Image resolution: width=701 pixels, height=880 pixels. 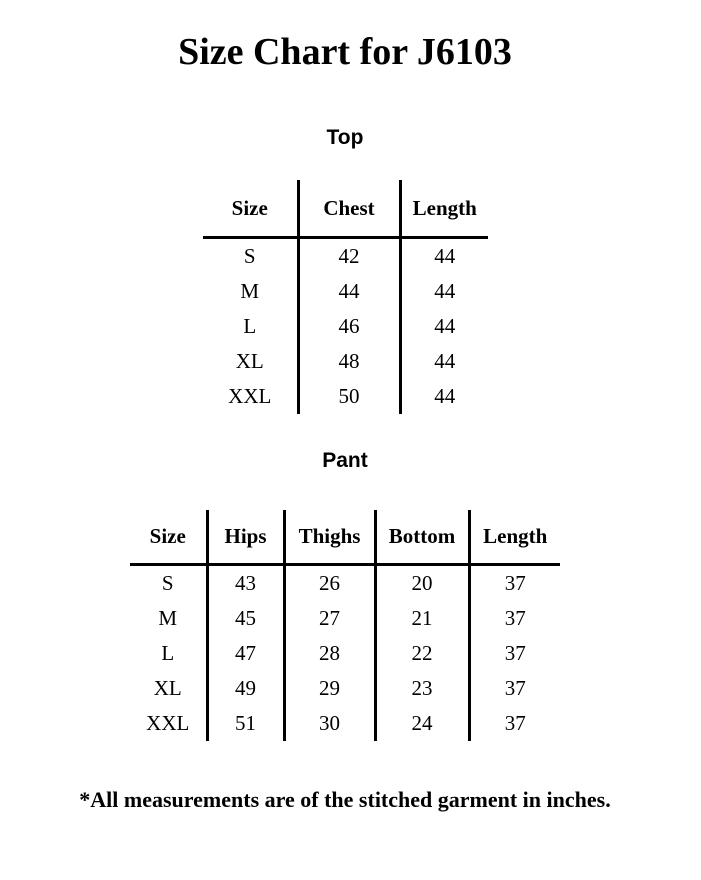 I want to click on data-cell: 42, so click(x=348, y=255).